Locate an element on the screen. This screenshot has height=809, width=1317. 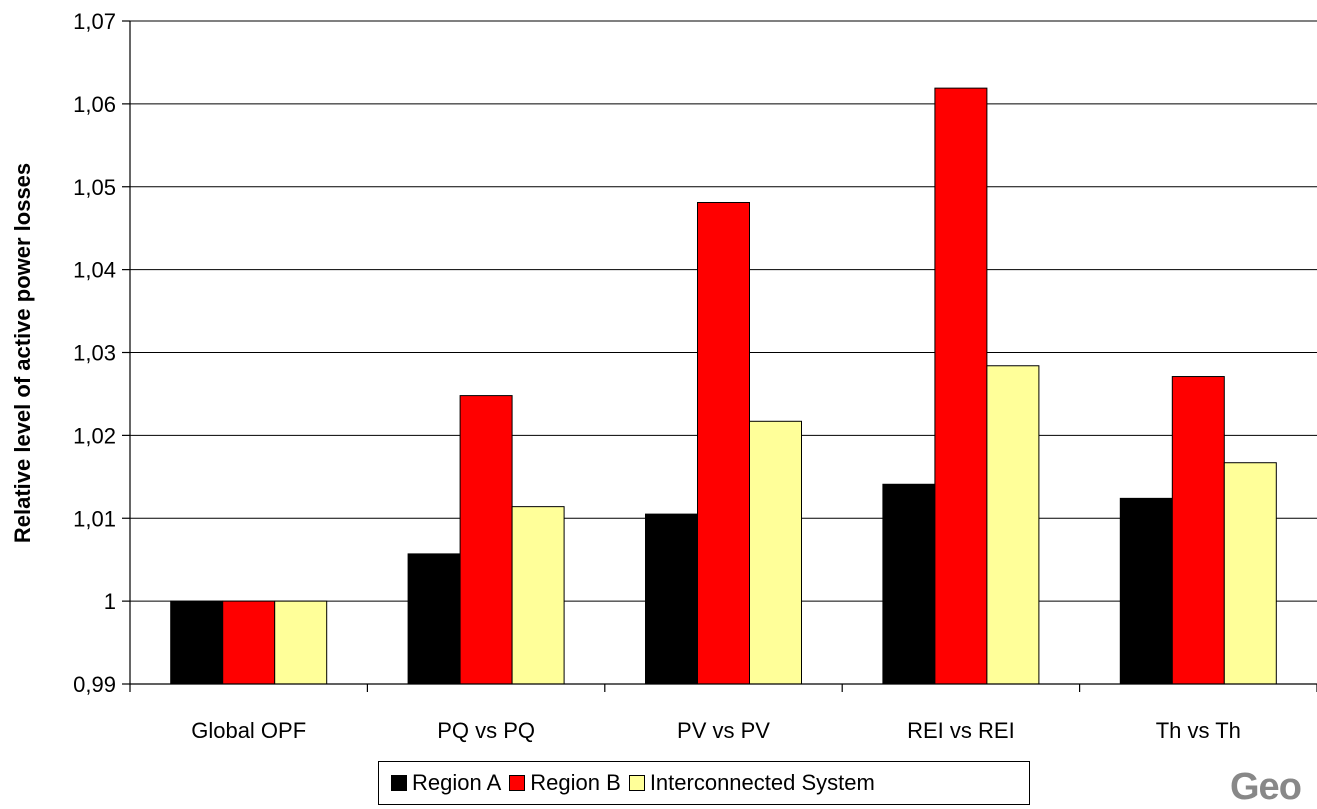
category-label: PQ vs PQ is located at coordinates (486, 730).